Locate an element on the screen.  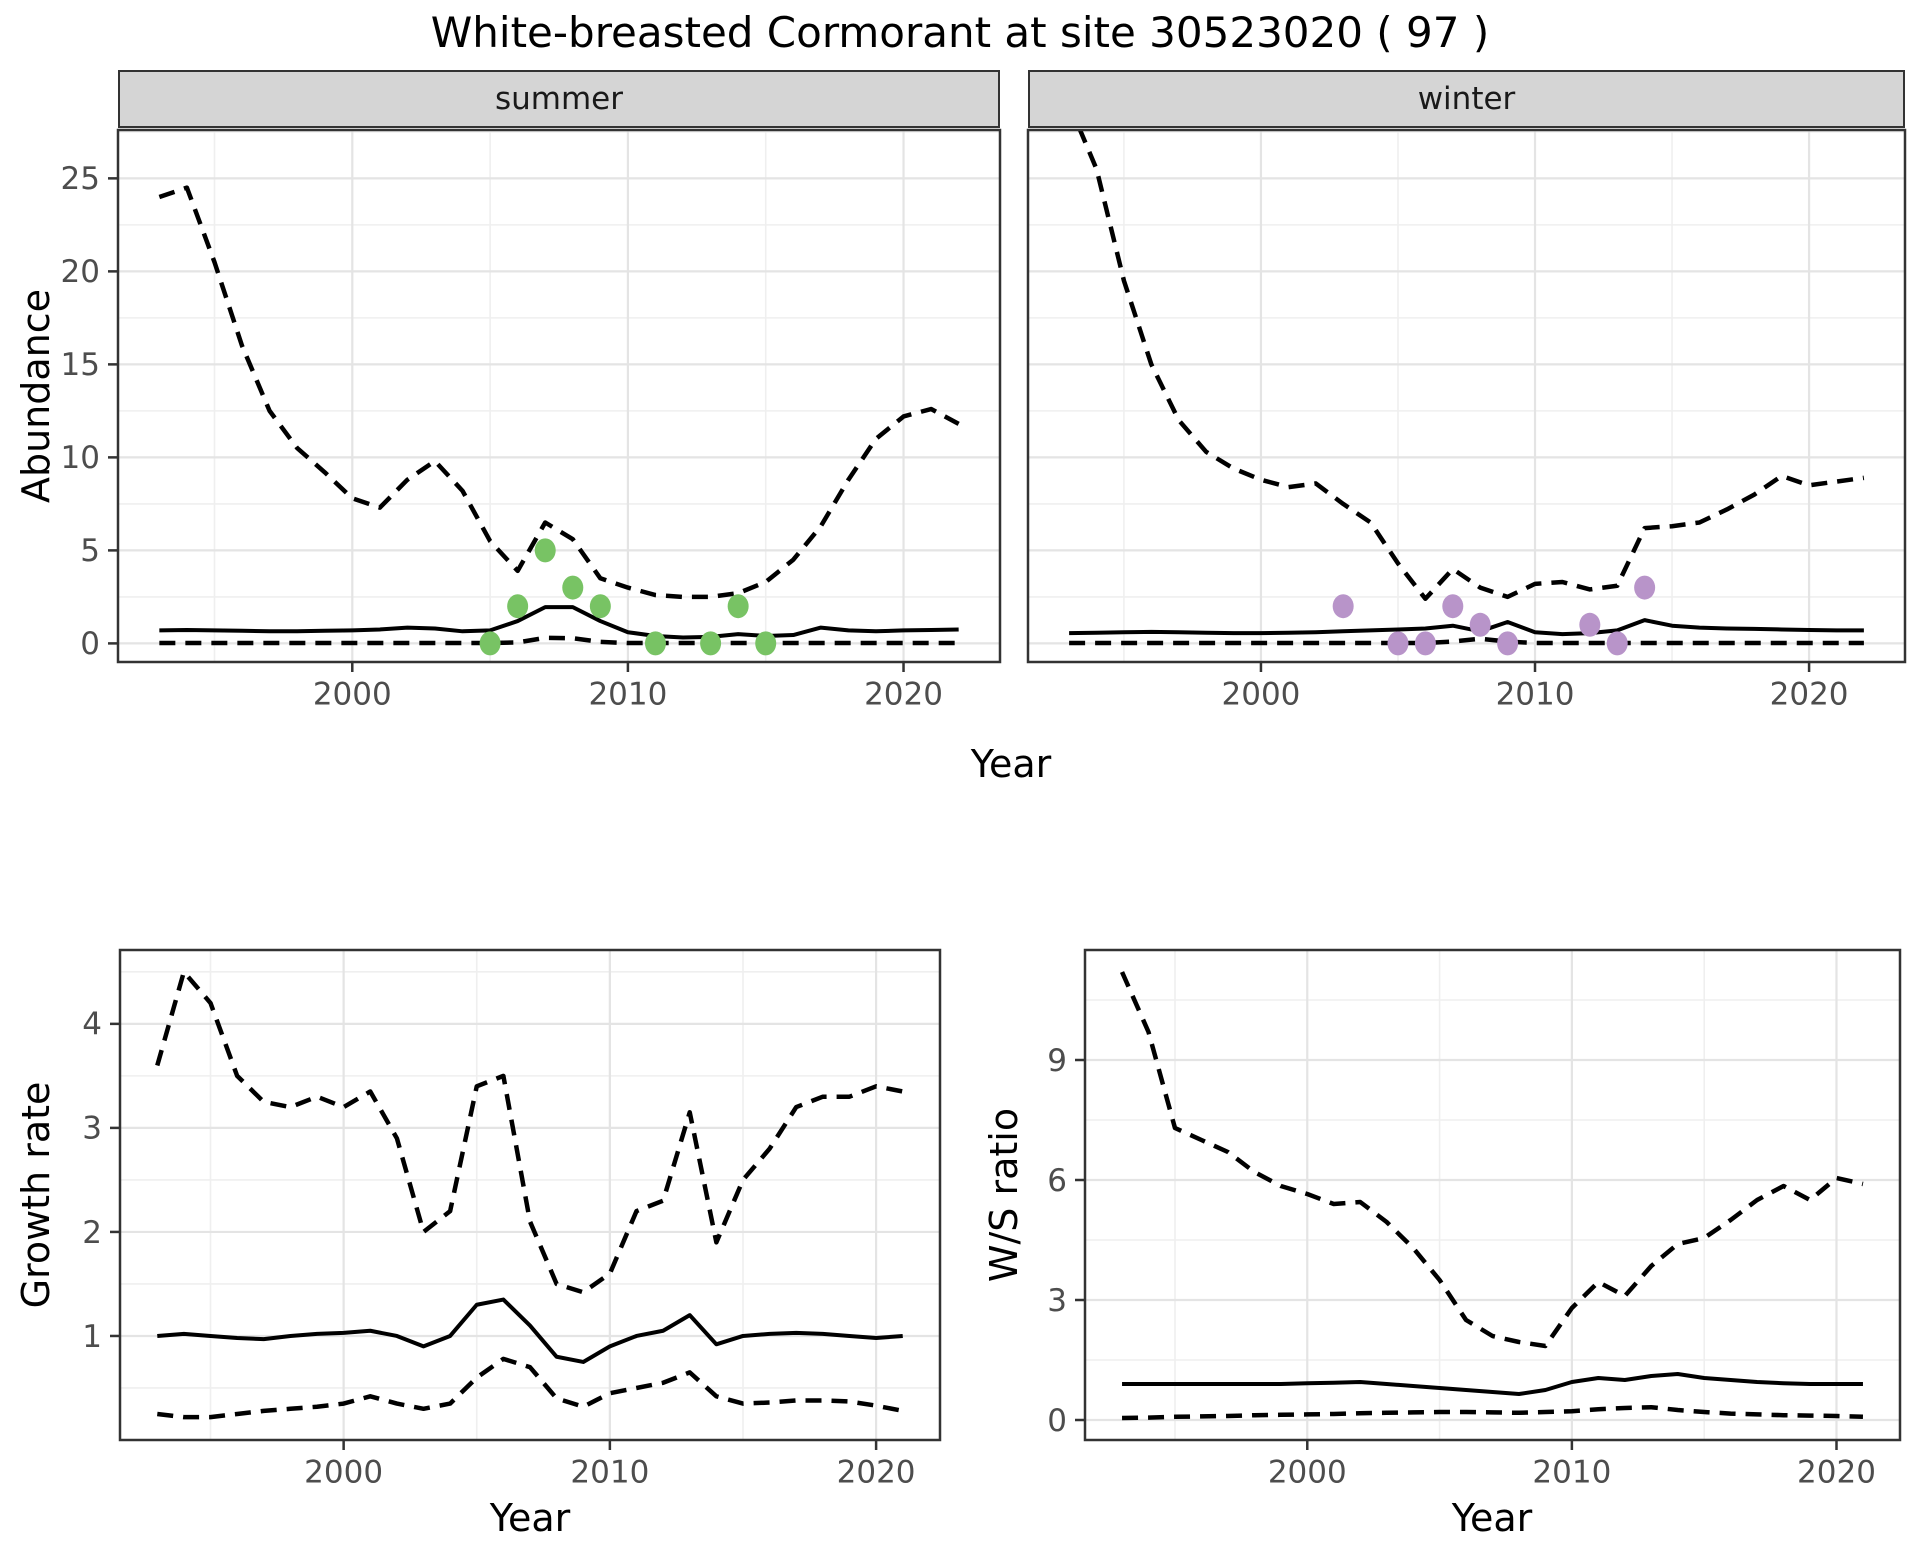
growth-rate-series is located at coordinates (529, 1194).